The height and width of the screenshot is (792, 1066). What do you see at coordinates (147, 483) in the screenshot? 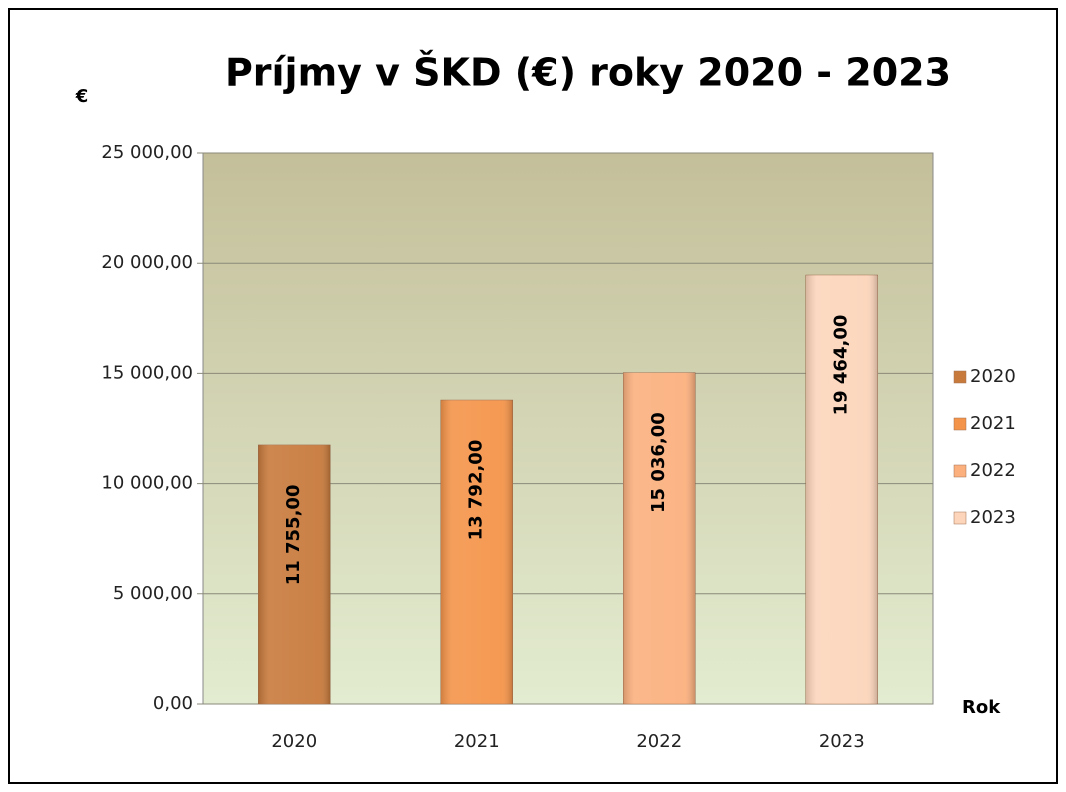
I see `y-tick-label: 10 000,00` at bounding box center [147, 483].